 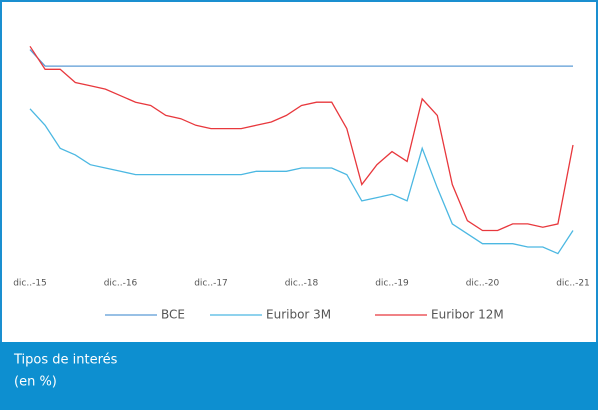 What do you see at coordinates (65, 360) in the screenshot?
I see `chart-title: Tipos de interés` at bounding box center [65, 360].